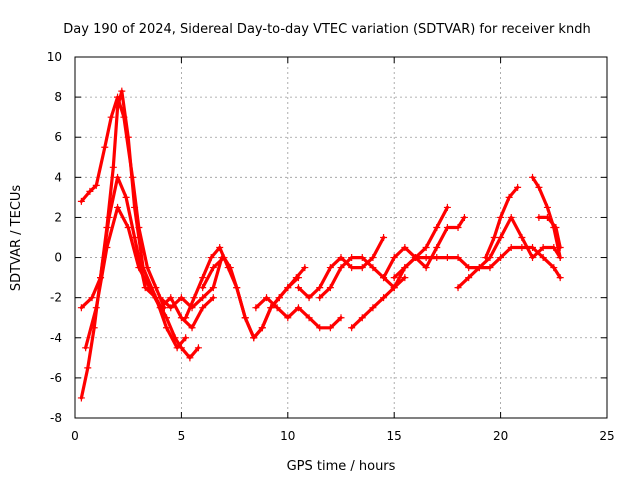 The width and height of the screenshot is (640, 480). Describe the element at coordinates (54, 57) in the screenshot. I see `y-tick-label: 10` at that location.